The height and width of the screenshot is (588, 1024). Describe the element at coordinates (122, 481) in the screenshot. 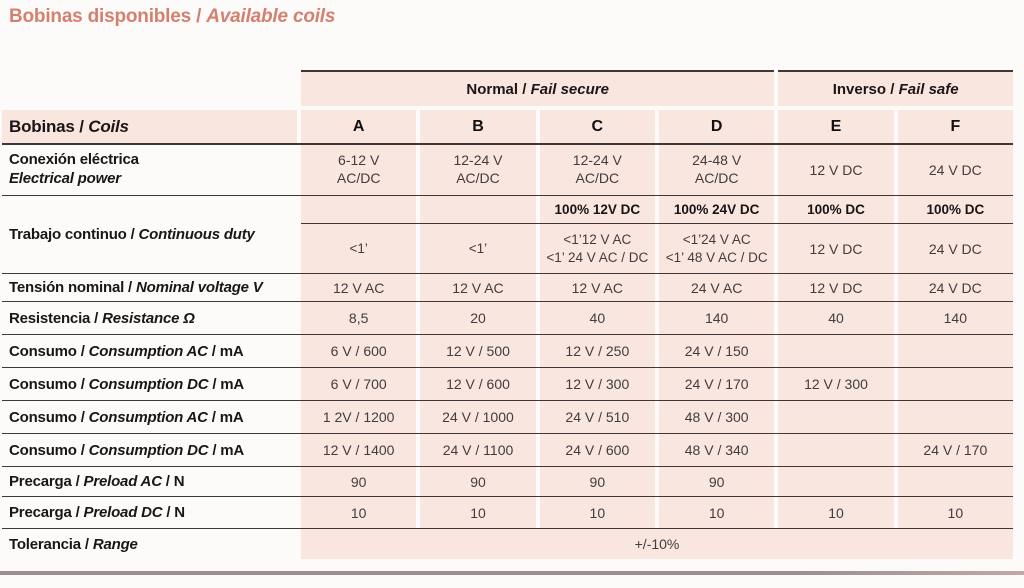

I see `row-label-en: Preload AC` at that location.